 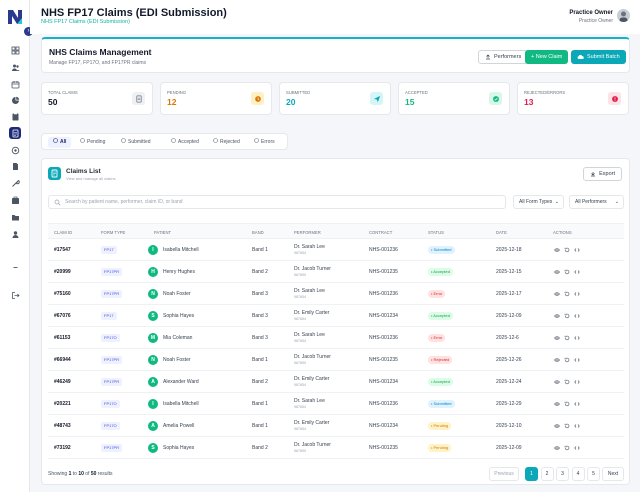 I want to click on form-type-badge: FP17O, so click(x=110, y=426).